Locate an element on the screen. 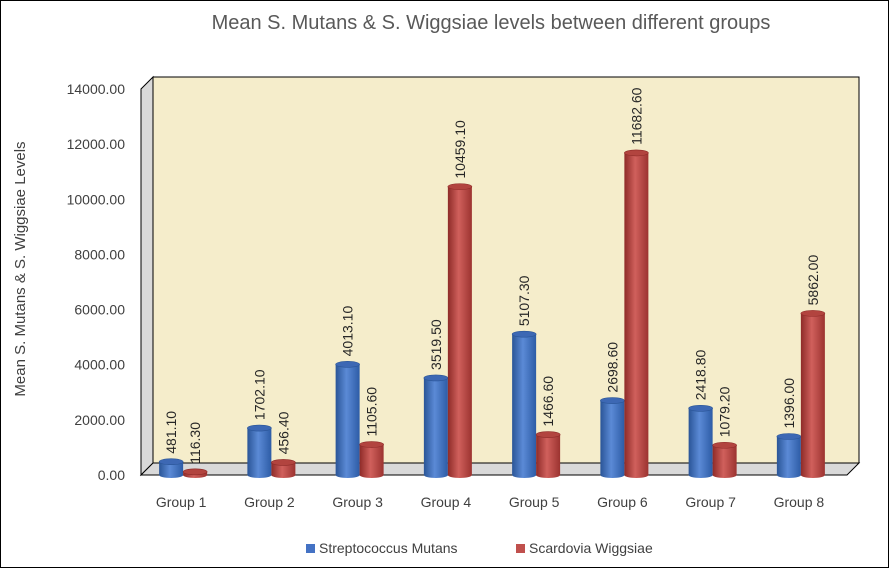  x-tick-label: Group 8 is located at coordinates (799, 502).